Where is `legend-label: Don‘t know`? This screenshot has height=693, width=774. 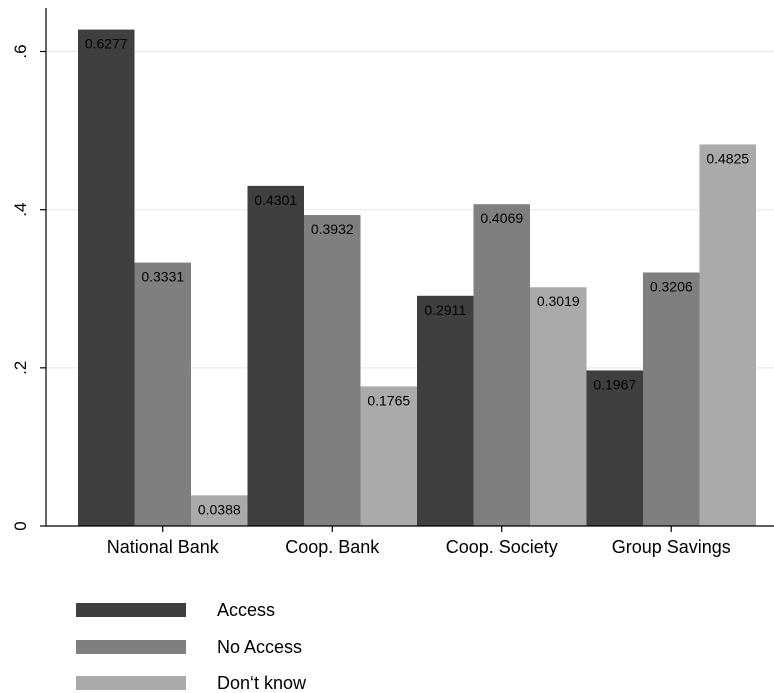
legend-label: Don‘t know is located at coordinates (262, 683).